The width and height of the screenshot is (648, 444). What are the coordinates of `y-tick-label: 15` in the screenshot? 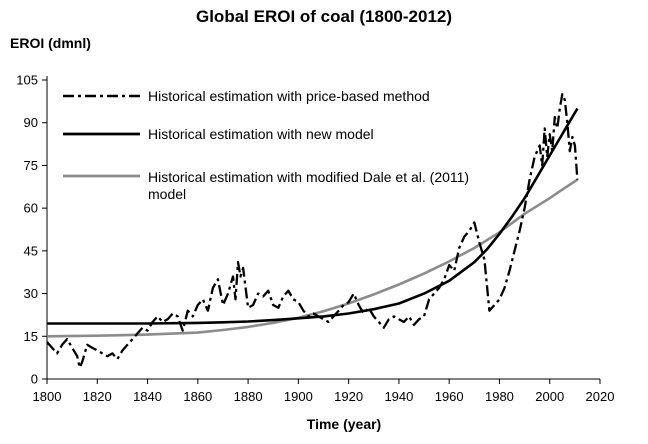 It's located at (31, 336).